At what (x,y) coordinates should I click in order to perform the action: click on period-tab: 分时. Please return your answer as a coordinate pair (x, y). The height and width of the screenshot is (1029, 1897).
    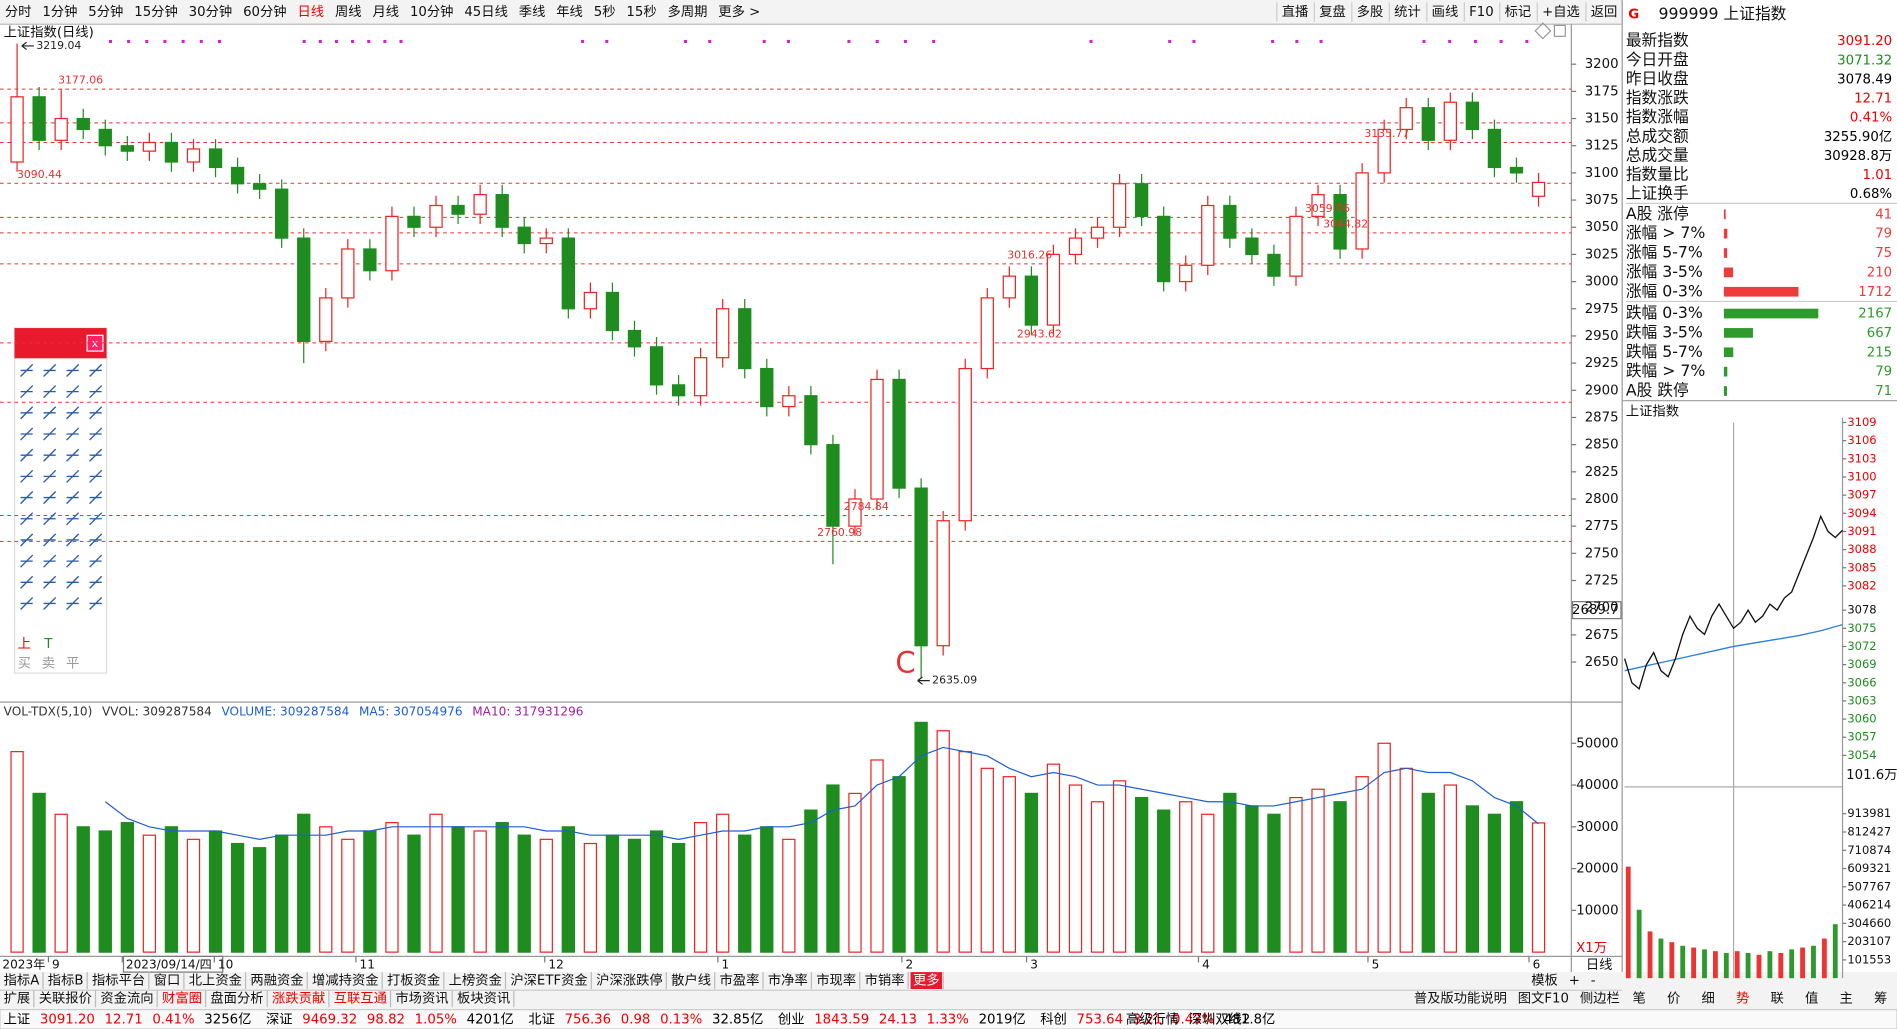
    Looking at the image, I should click on (18, 12).